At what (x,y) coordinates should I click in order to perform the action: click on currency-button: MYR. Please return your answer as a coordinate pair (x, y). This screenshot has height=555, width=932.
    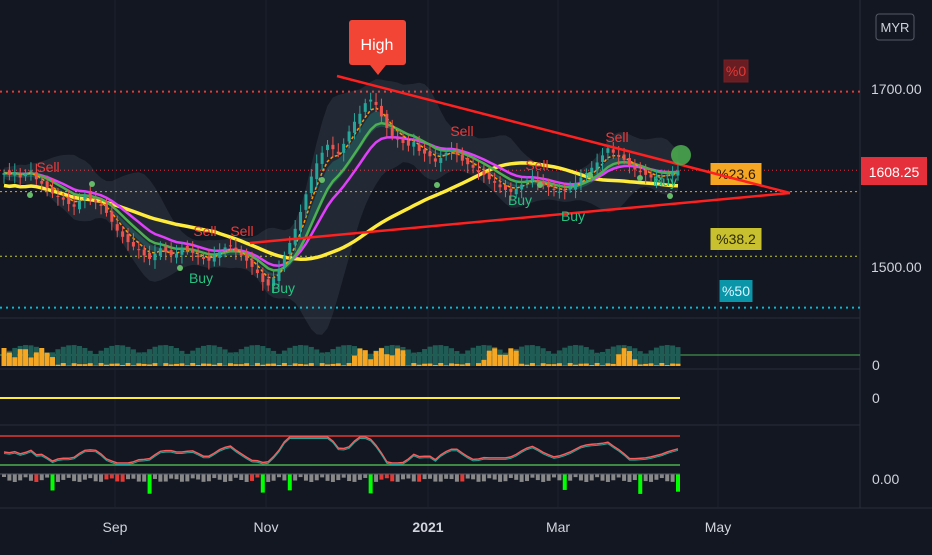
    Looking at the image, I should click on (895, 27).